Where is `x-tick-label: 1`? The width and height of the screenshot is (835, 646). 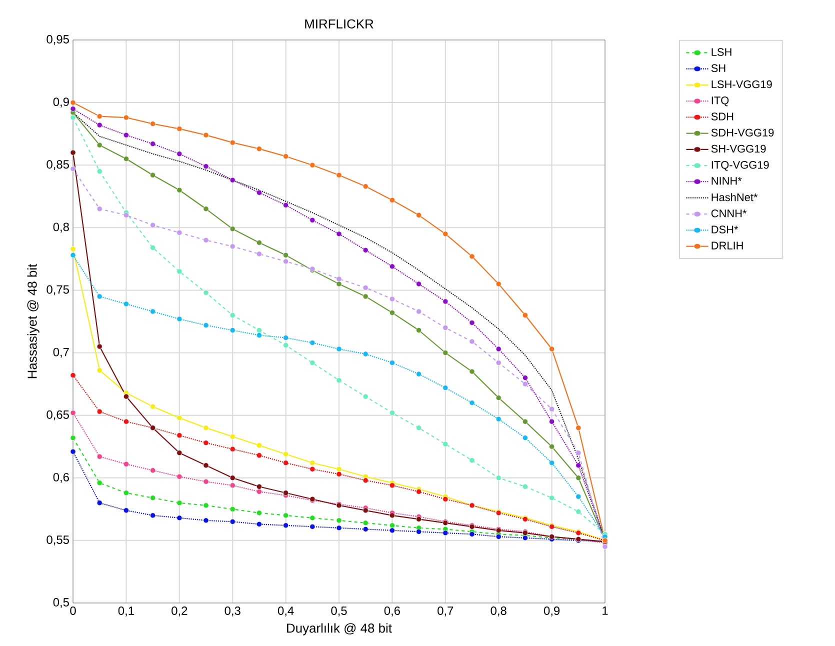 x-tick-label: 1 is located at coordinates (605, 610).